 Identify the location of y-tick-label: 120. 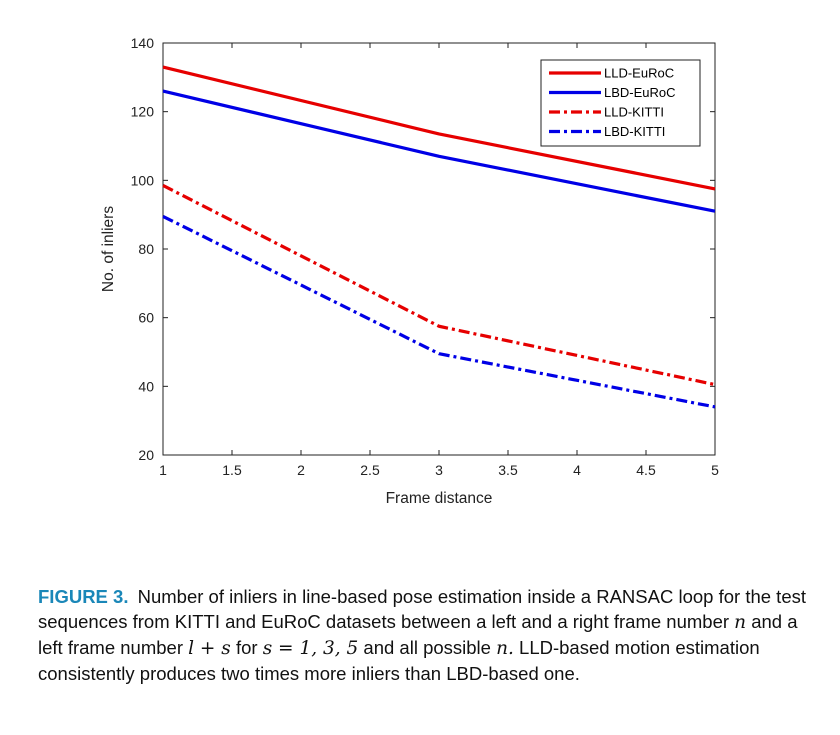
(143, 112).